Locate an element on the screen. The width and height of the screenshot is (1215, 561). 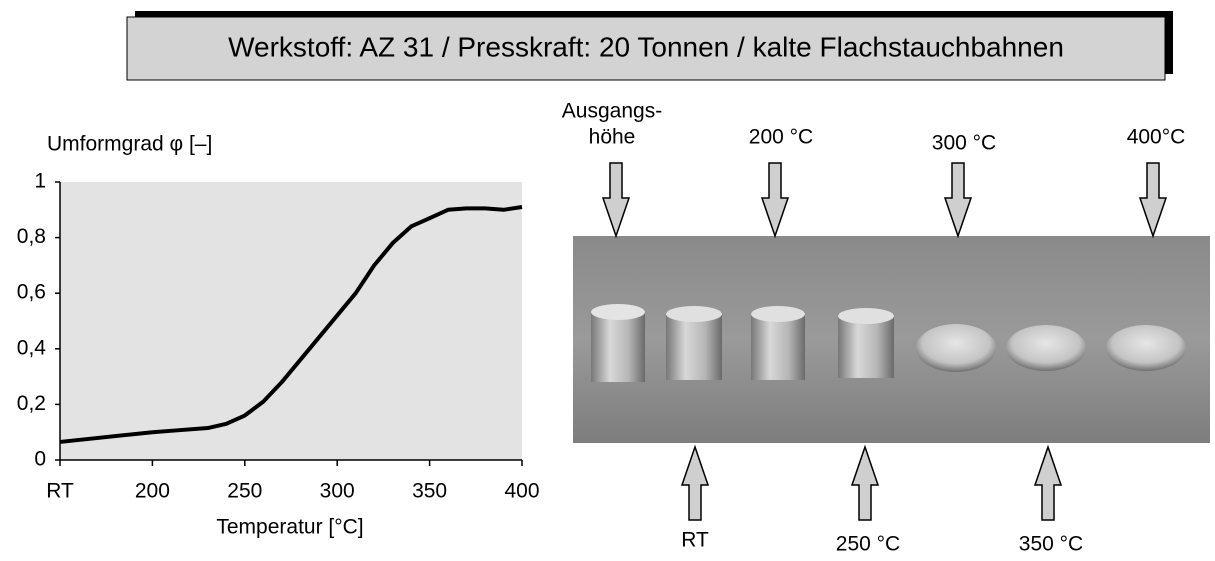
x-tick-label: 300 is located at coordinates (337, 491).